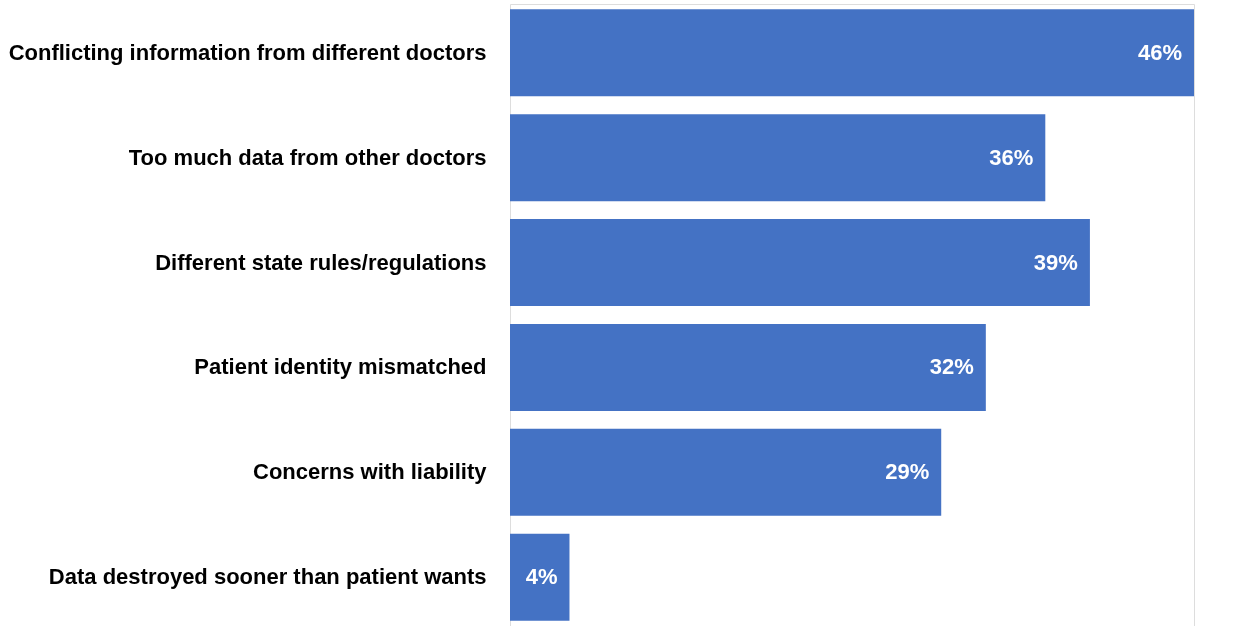 This screenshot has height=627, width=1233. I want to click on data-label: 36%, so click(1011, 157).